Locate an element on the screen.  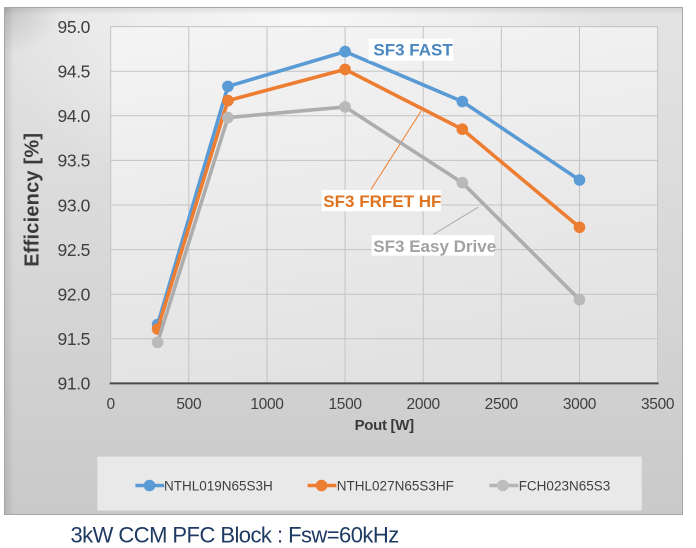
svg-text: NTHL027N65S3HF is located at coordinates (395, 485).